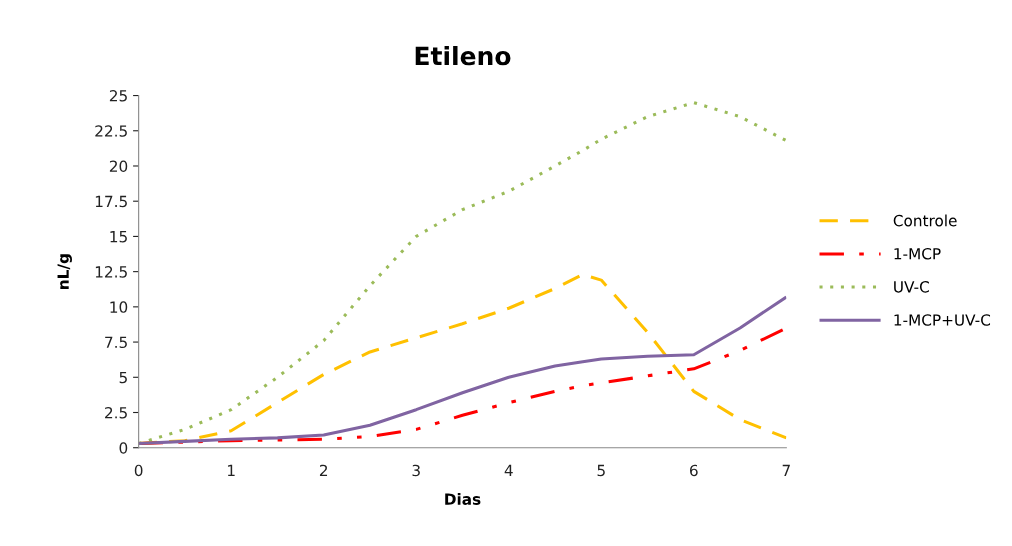 This screenshot has height=546, width=1012. What do you see at coordinates (463, 56) in the screenshot?
I see `chart-title: Etileno` at bounding box center [463, 56].